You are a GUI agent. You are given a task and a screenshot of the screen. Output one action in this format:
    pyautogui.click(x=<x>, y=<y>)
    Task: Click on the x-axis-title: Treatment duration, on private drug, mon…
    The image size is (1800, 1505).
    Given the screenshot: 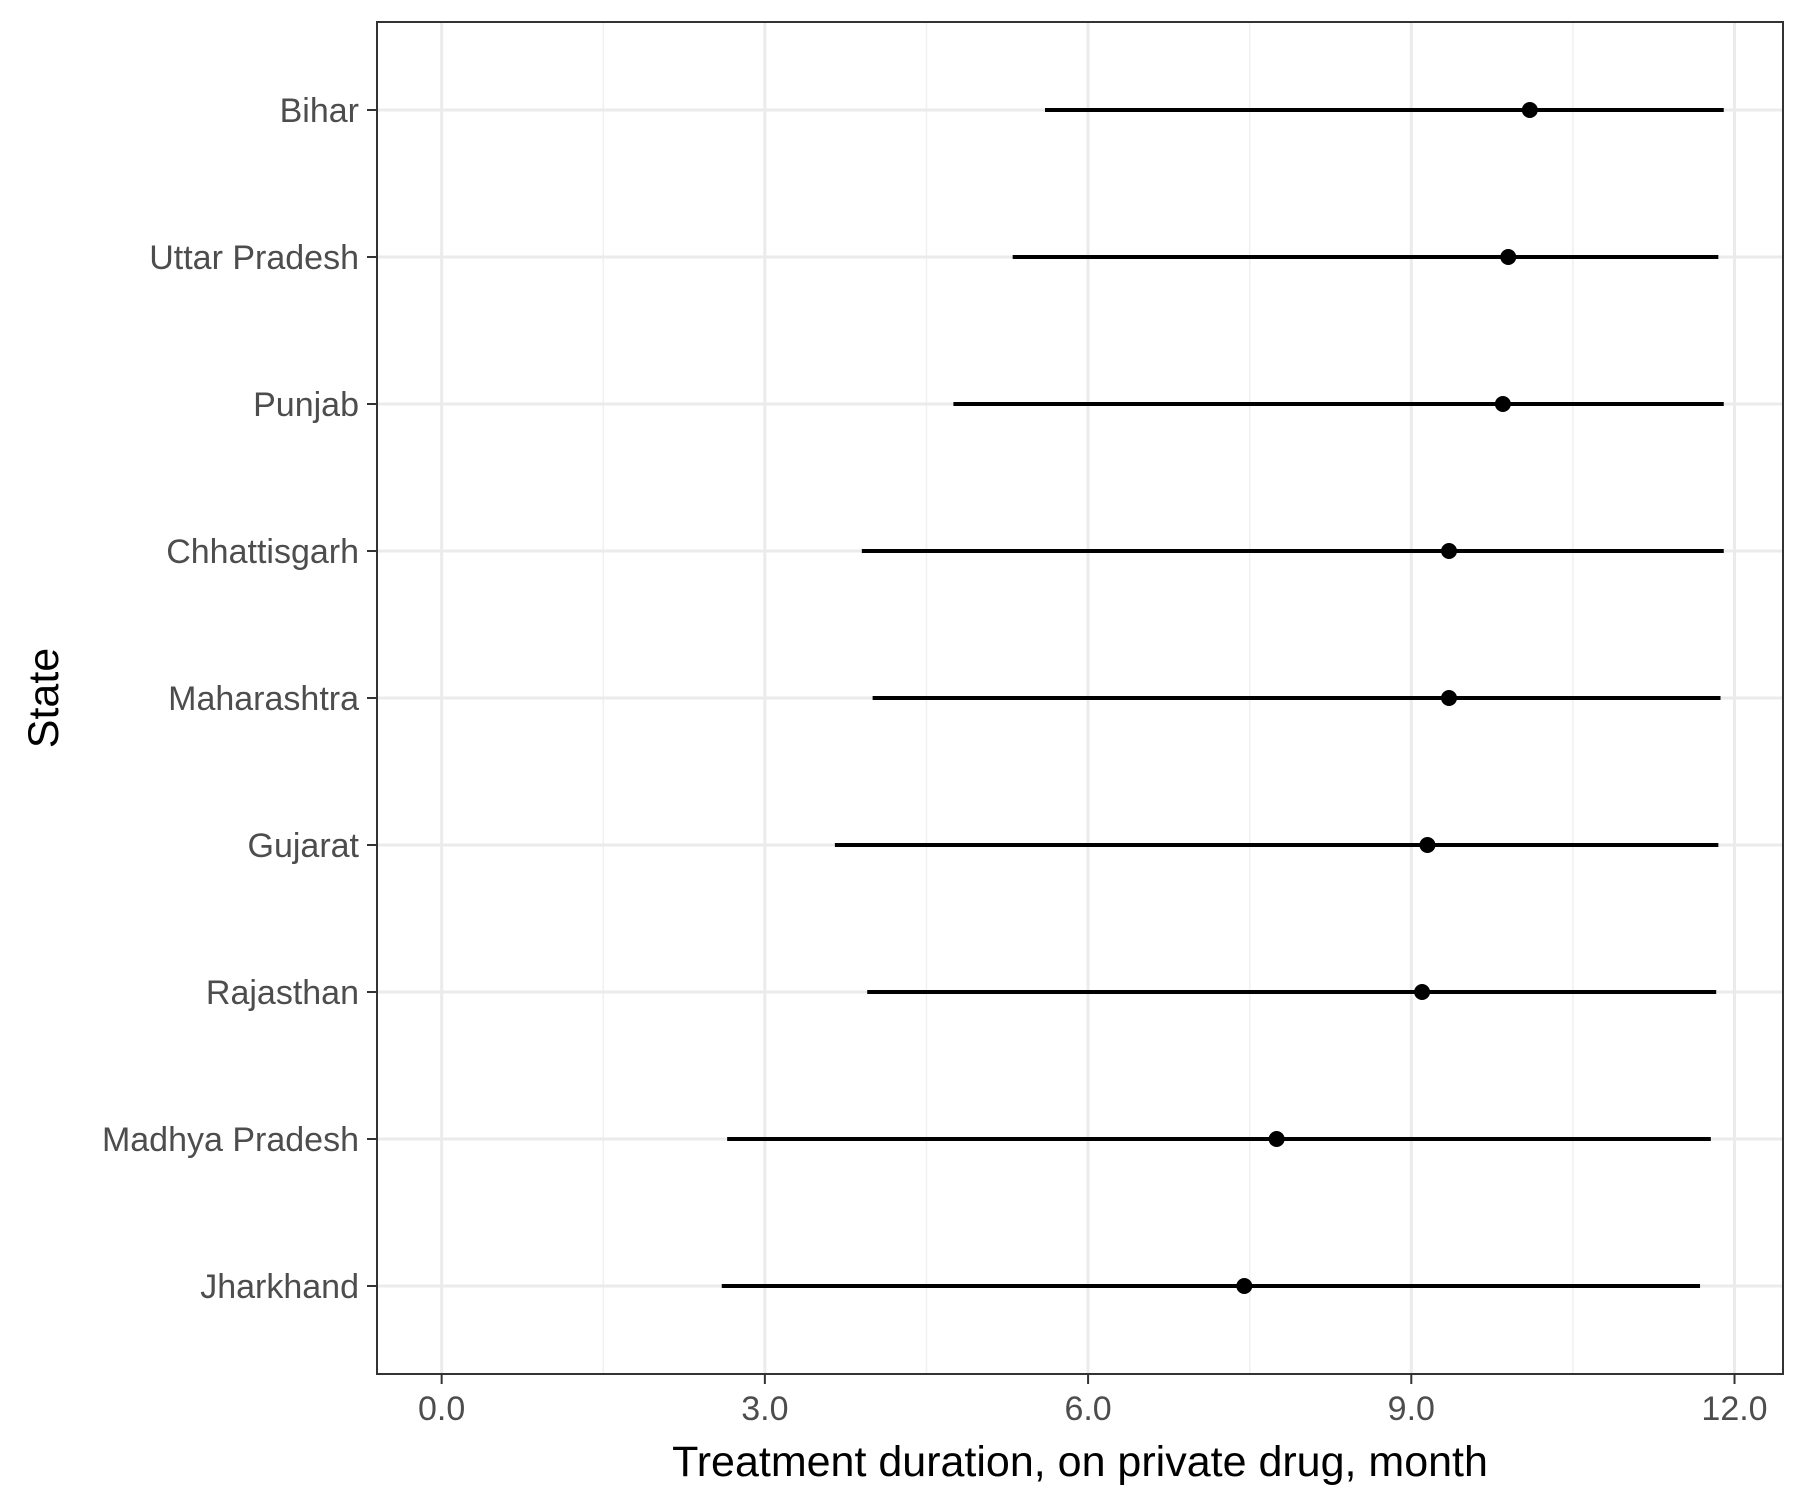 What is the action you would take?
    pyautogui.click(x=1080, y=1462)
    